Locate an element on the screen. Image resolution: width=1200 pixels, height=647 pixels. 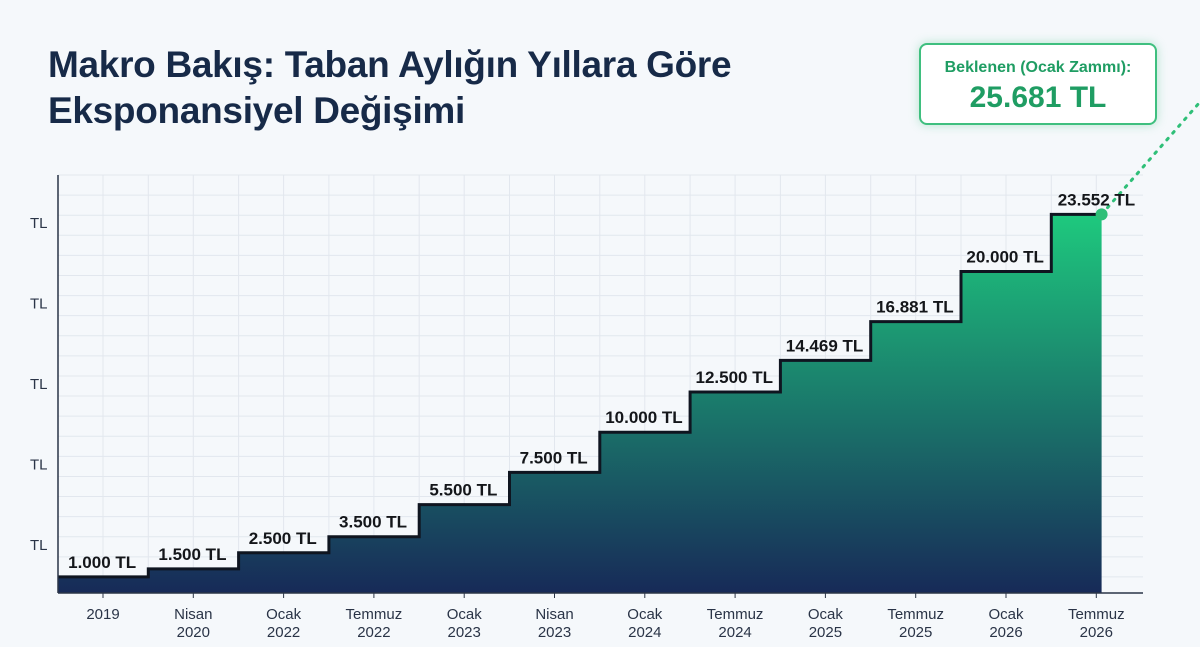
x-tick-label-line: 2020 is located at coordinates (193, 632).